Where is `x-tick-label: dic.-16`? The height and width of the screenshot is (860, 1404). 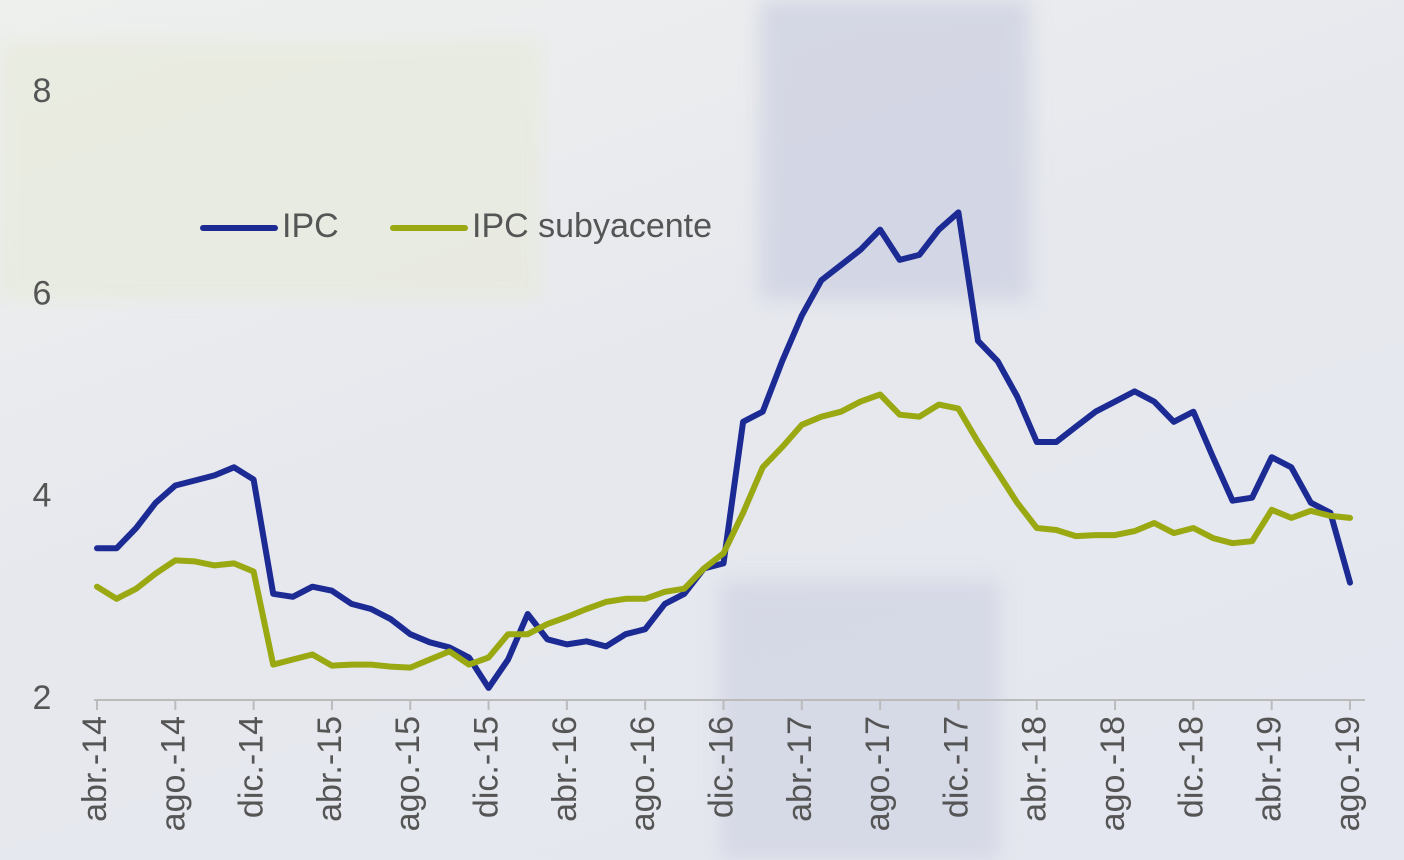
x-tick-label: dic.-16 is located at coordinates (721, 767).